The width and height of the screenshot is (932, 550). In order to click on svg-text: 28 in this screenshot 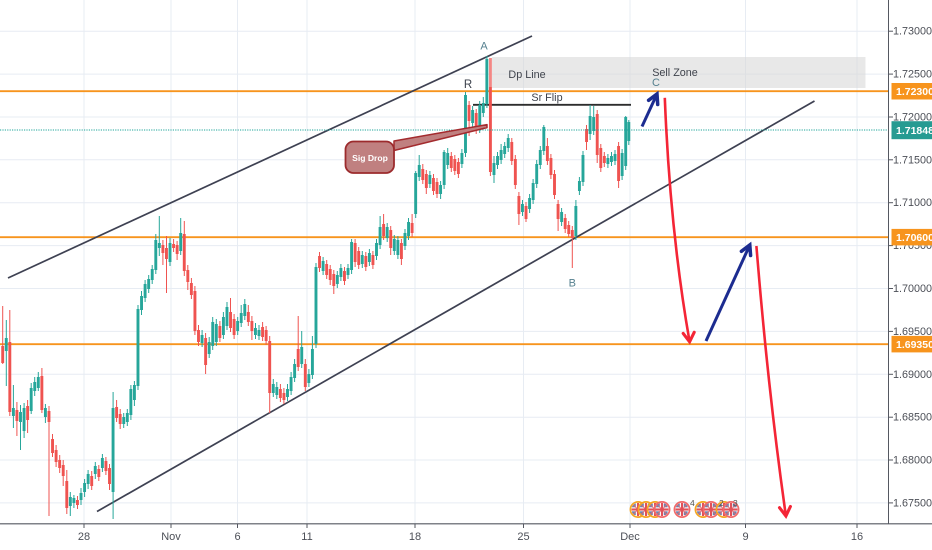, I will do `click(84, 537)`.